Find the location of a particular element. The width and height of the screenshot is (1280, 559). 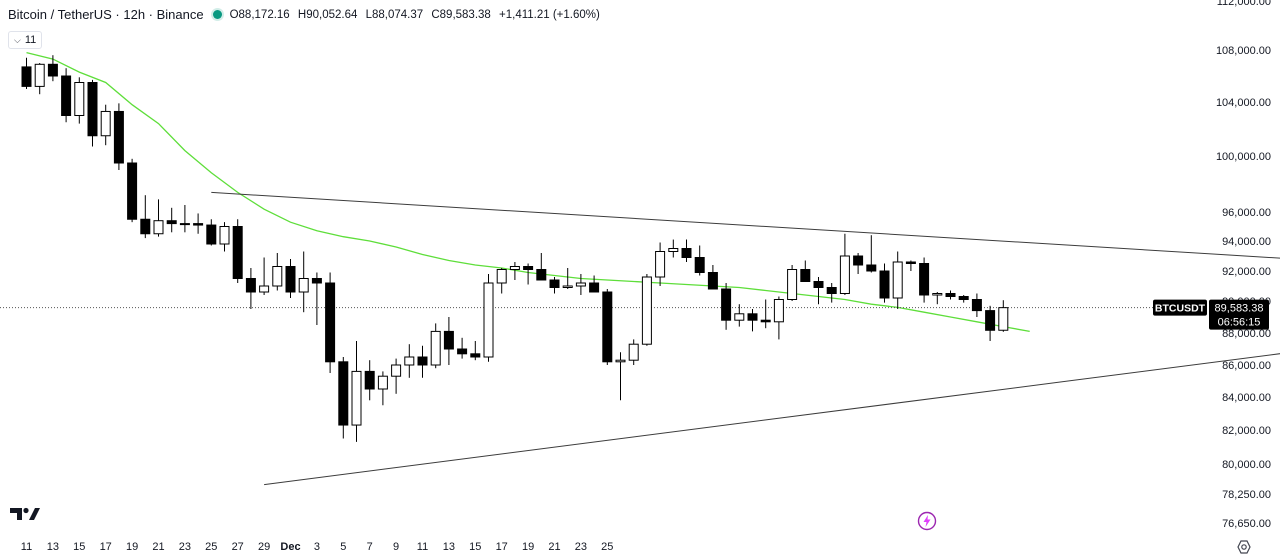

y-axis-tick-label: 94,000.00 is located at coordinates (1246, 242).